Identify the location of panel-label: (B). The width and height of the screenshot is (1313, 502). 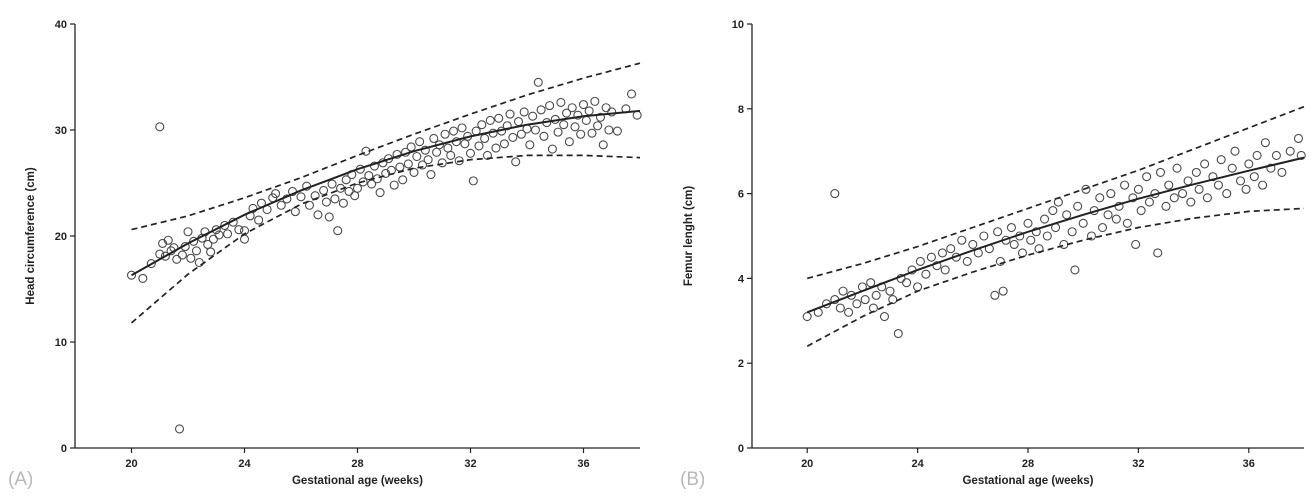
(692, 479).